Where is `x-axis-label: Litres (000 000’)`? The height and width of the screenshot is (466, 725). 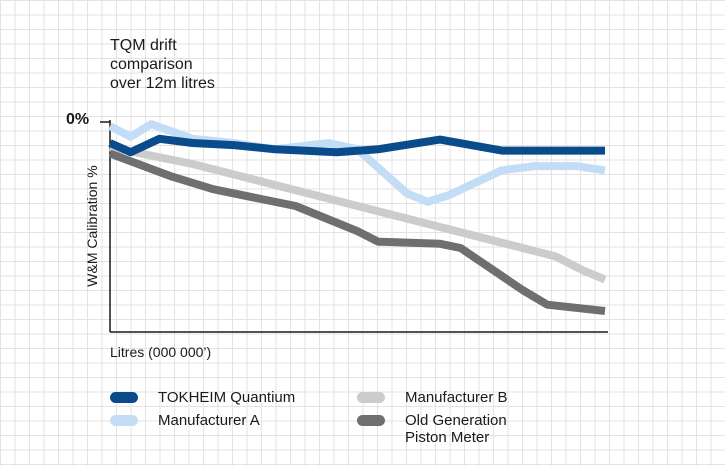
x-axis-label: Litres (000 000’) is located at coordinates (161, 352).